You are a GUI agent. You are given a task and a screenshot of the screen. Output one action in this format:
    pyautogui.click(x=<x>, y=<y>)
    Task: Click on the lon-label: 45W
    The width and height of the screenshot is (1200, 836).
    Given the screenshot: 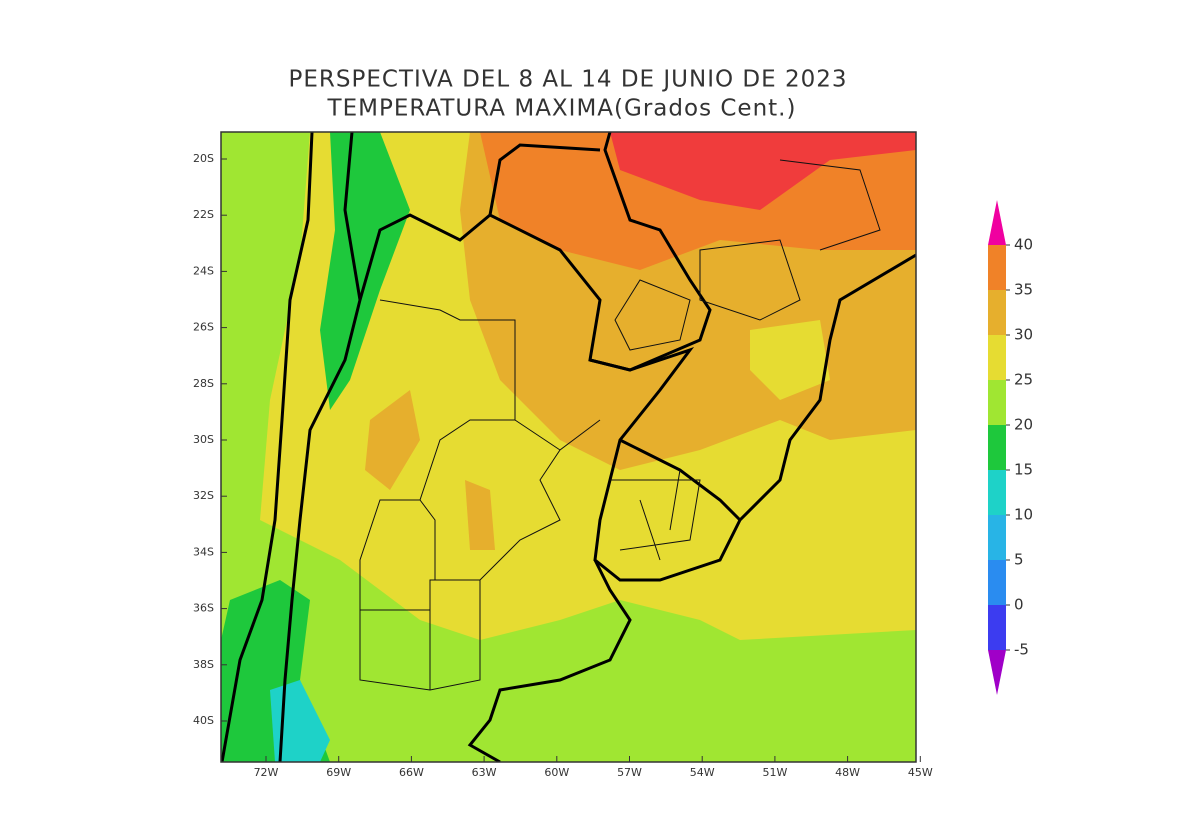 What is the action you would take?
    pyautogui.click(x=920, y=772)
    